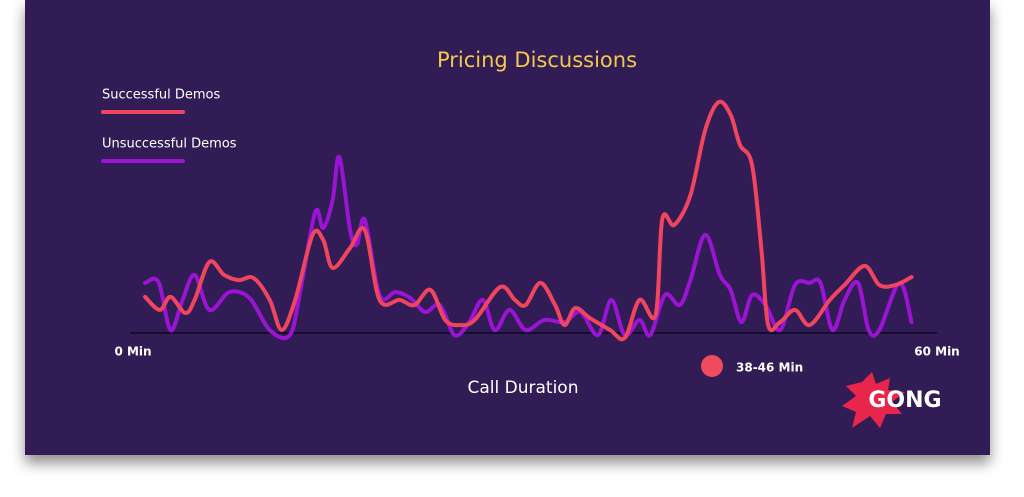  Describe the element at coordinates (769, 368) in the screenshot. I see `annotation-label: 38-46 Min` at that location.